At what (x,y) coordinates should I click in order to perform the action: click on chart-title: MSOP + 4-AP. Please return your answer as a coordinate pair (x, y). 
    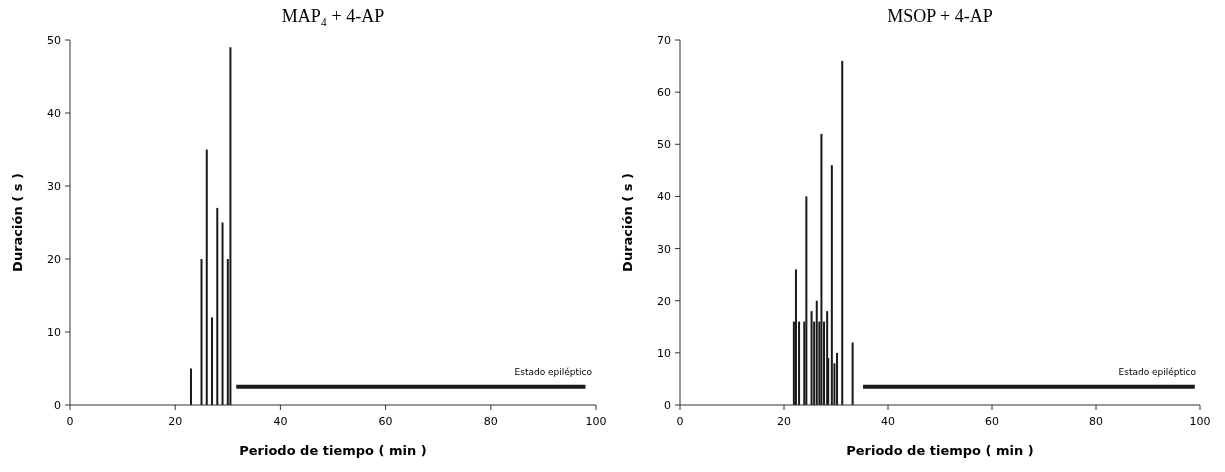
    Looking at the image, I should click on (940, 16).